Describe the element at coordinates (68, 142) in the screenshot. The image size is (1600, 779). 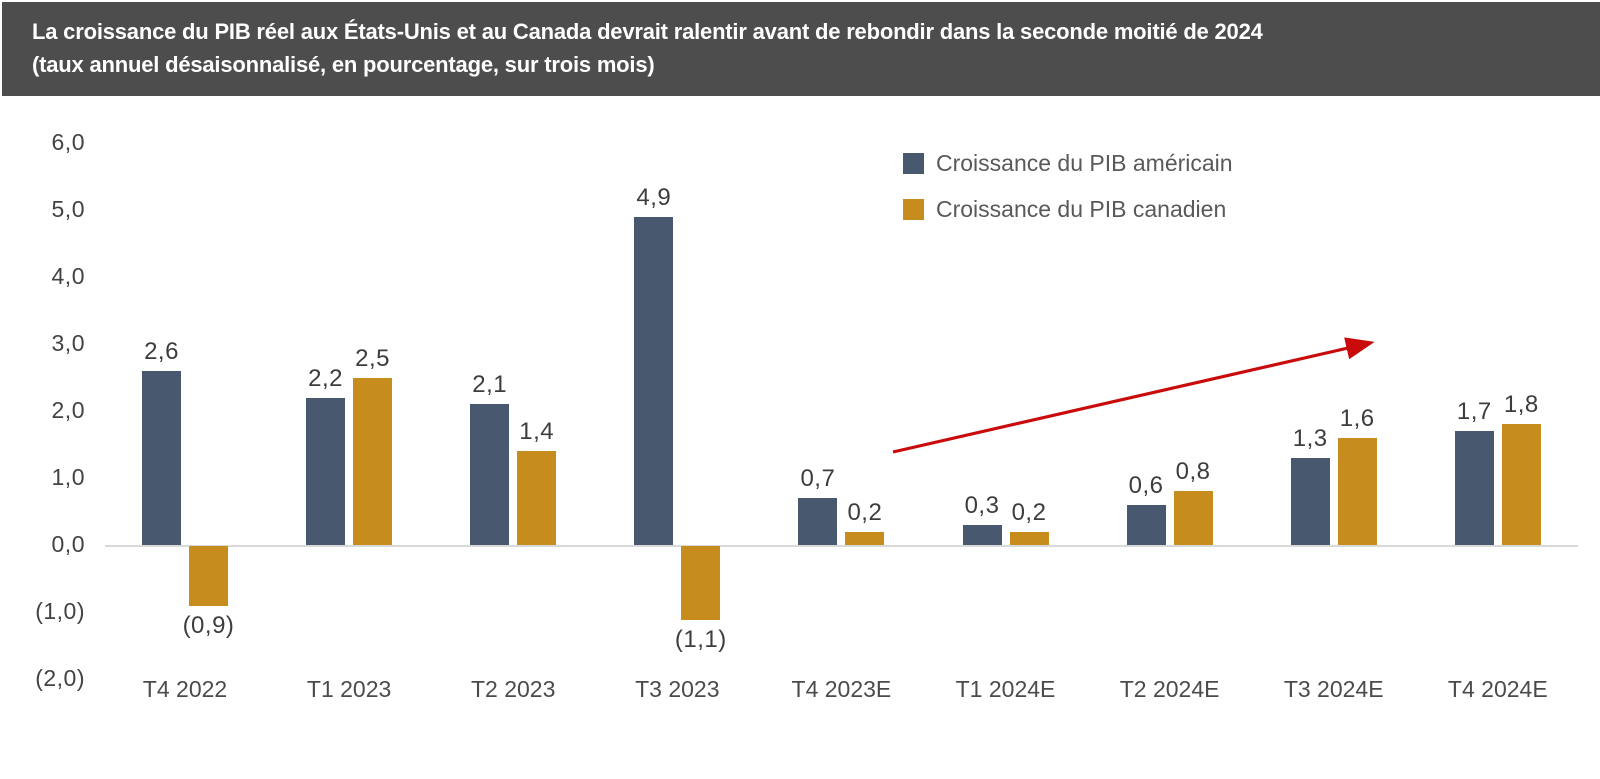
I see `y-tick-label: 6,0` at that location.